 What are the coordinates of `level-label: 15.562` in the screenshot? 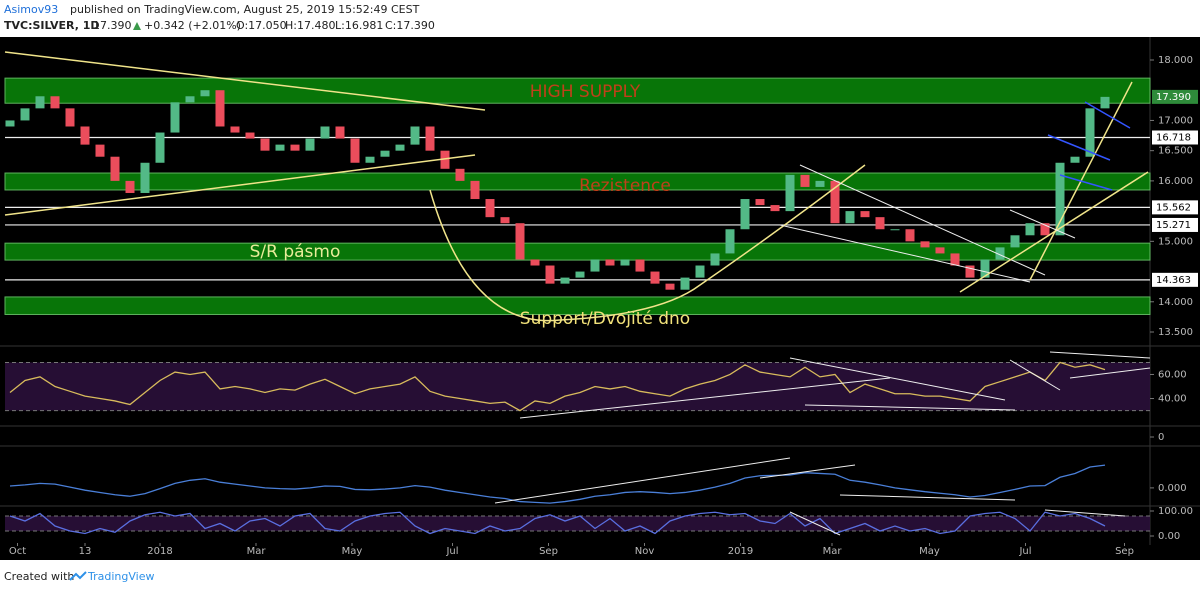 It's located at (1173, 207).